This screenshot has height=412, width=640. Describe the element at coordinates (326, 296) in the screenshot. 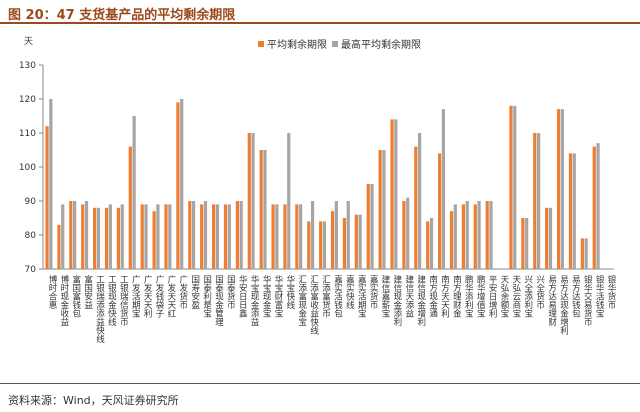

I see `x-tick-label: 汇添富货币` at that location.